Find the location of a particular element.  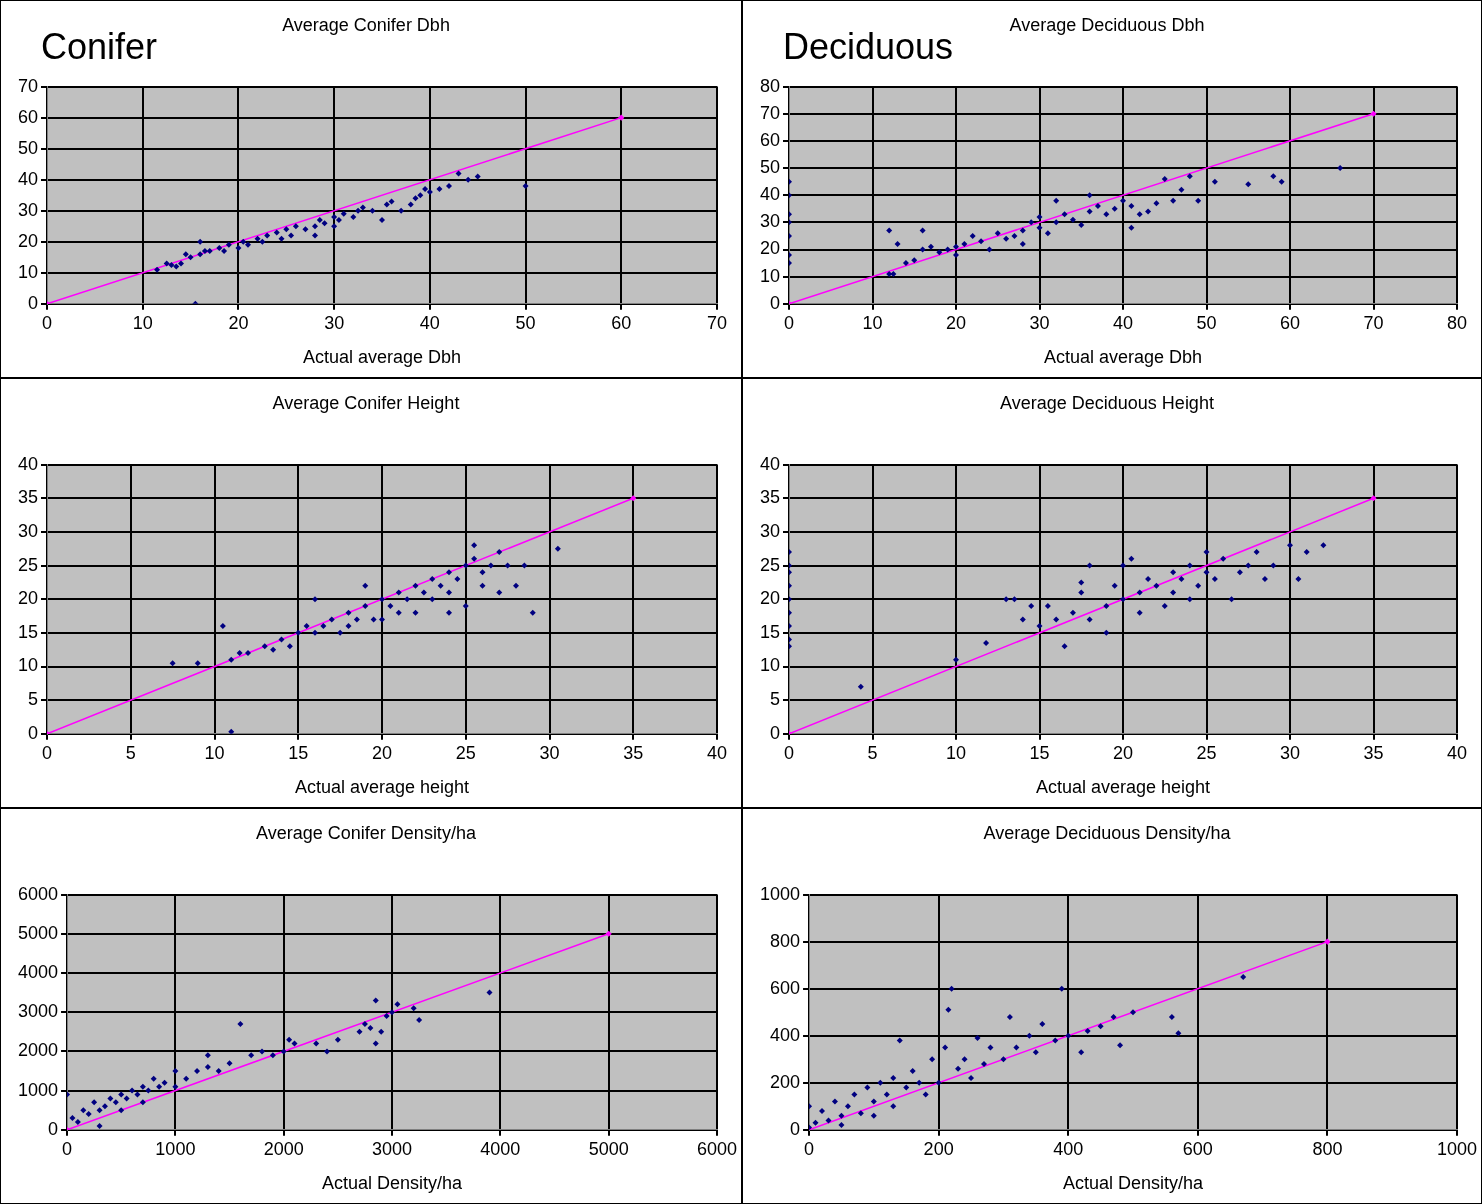

y-tick-label: 0 is located at coordinates (53, 1128).